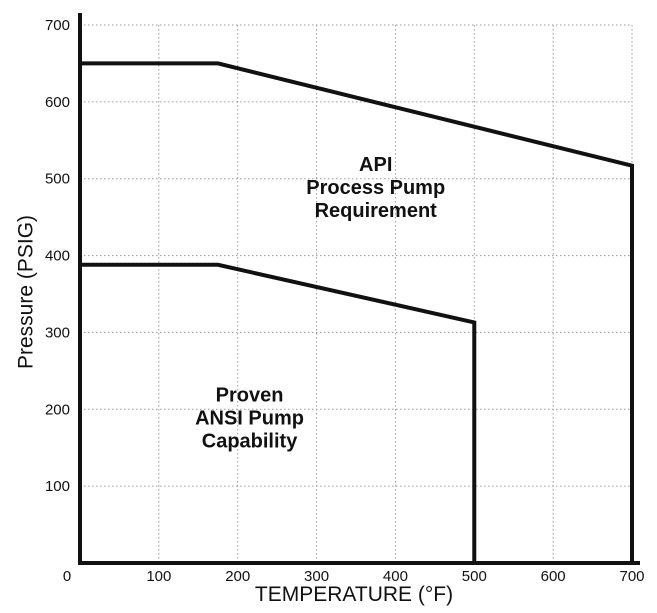 This screenshot has height=613, width=657. What do you see at coordinates (250, 442) in the screenshot?
I see `region-label: Capability` at bounding box center [250, 442].